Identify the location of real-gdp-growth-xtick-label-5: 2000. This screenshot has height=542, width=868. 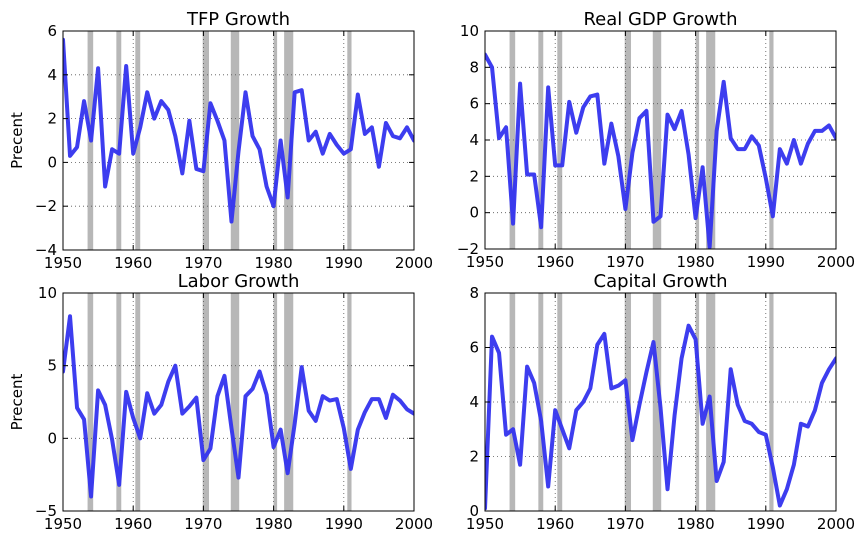
(836, 262).